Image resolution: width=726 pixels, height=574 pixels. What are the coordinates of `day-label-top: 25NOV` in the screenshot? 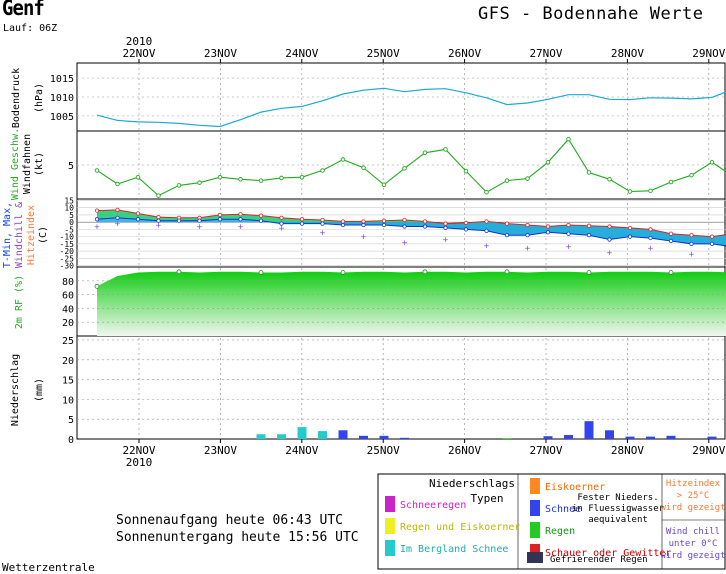 It's located at (383, 53).